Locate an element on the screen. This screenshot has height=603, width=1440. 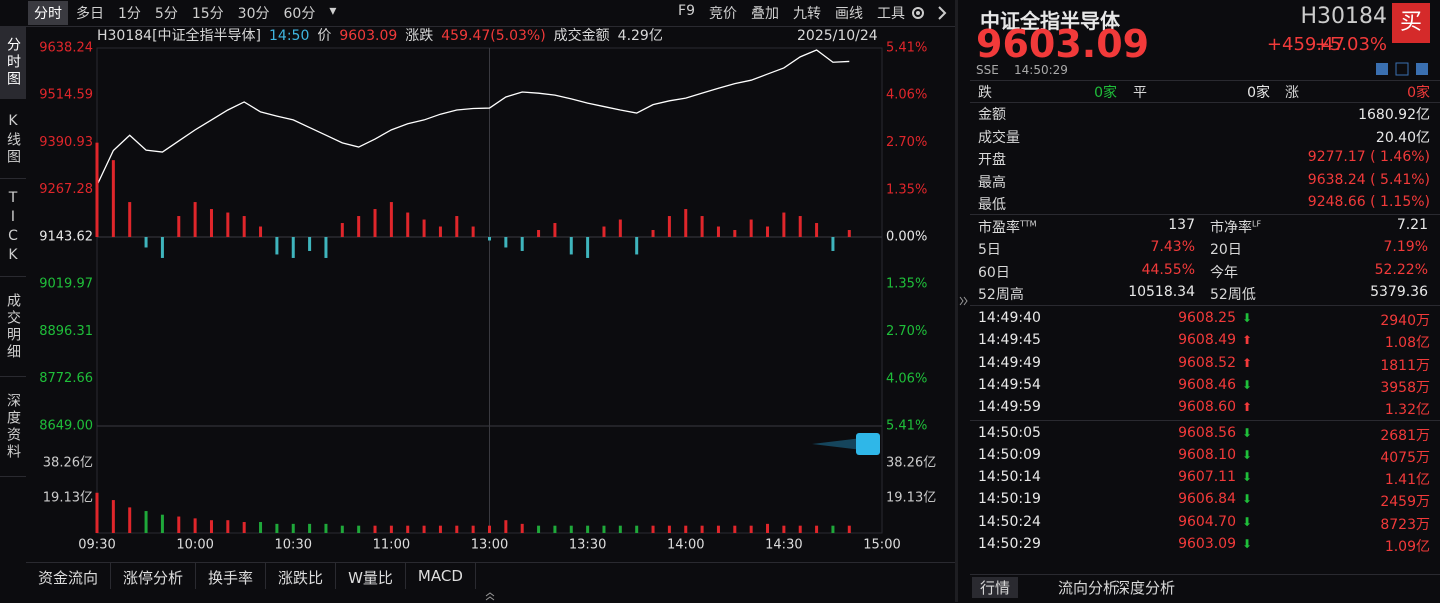
quote-tab: 行情 is located at coordinates (995, 587).